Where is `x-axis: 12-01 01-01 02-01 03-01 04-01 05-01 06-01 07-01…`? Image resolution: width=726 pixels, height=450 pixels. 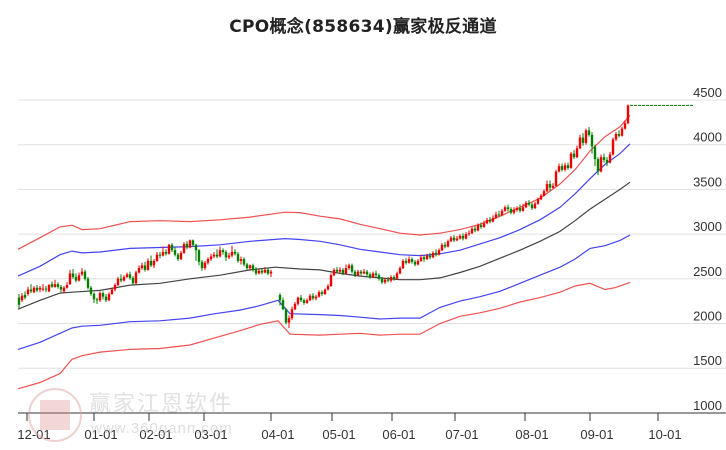
x-axis: 12-01 01-01 02-01 03-01 04-01 05-01 06-01 07-01… is located at coordinates (371, 427).